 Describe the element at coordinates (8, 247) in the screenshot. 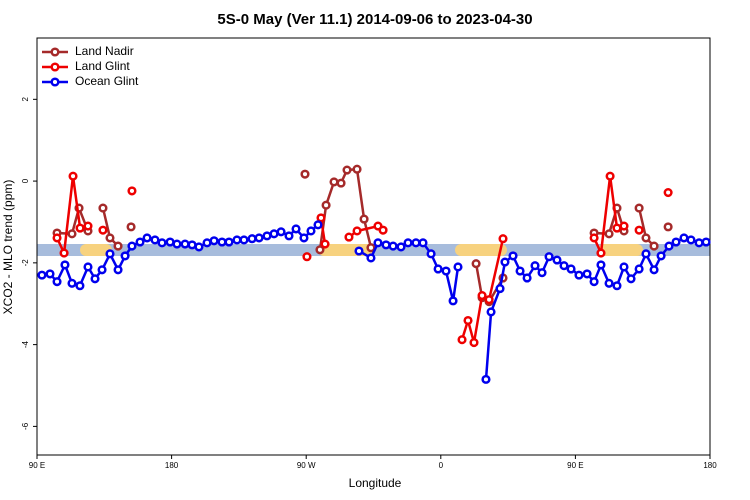

I see `y-axis-label: XCO2 - MLO trend (ppm)` at that location.